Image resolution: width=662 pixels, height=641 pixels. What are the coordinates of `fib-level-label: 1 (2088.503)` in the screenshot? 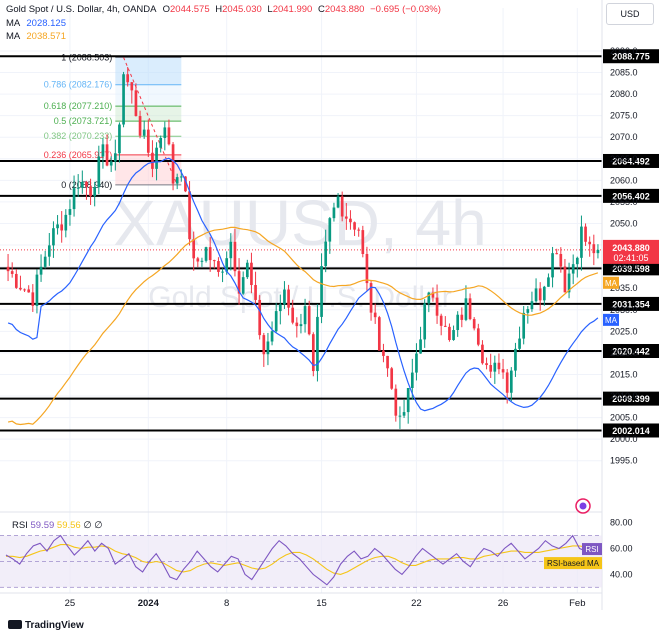 It's located at (86, 57).